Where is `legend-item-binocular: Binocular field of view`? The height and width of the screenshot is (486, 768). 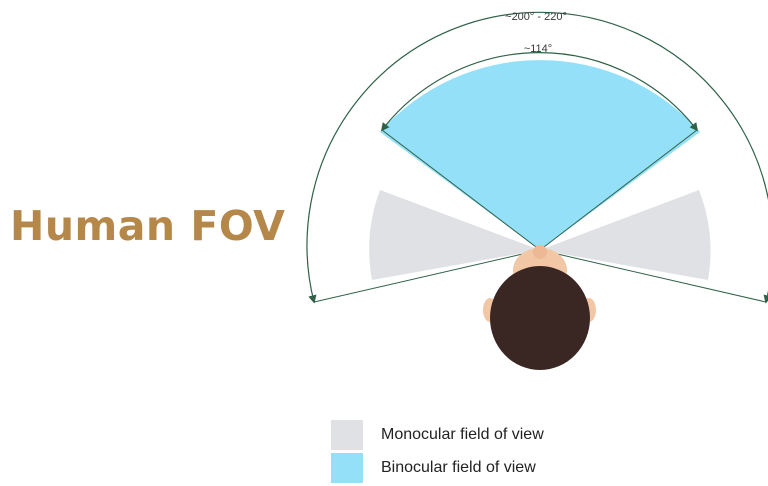 legend-item-binocular: Binocular field of view is located at coordinates (433, 468).